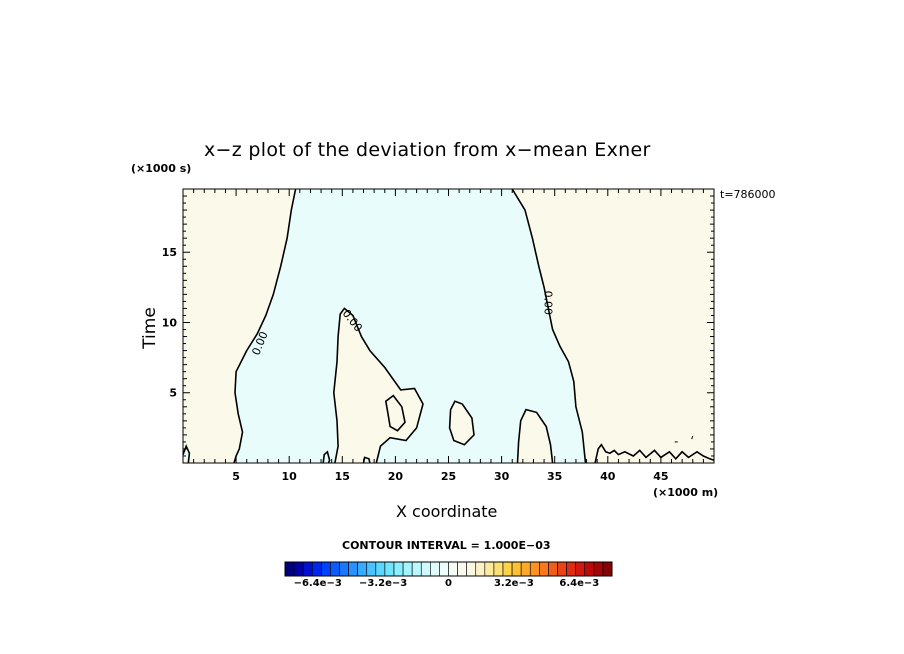 Image resolution: width=904 pixels, height=654 pixels. What do you see at coordinates (692, 437) in the screenshot?
I see `contour-fragment` at bounding box center [692, 437].